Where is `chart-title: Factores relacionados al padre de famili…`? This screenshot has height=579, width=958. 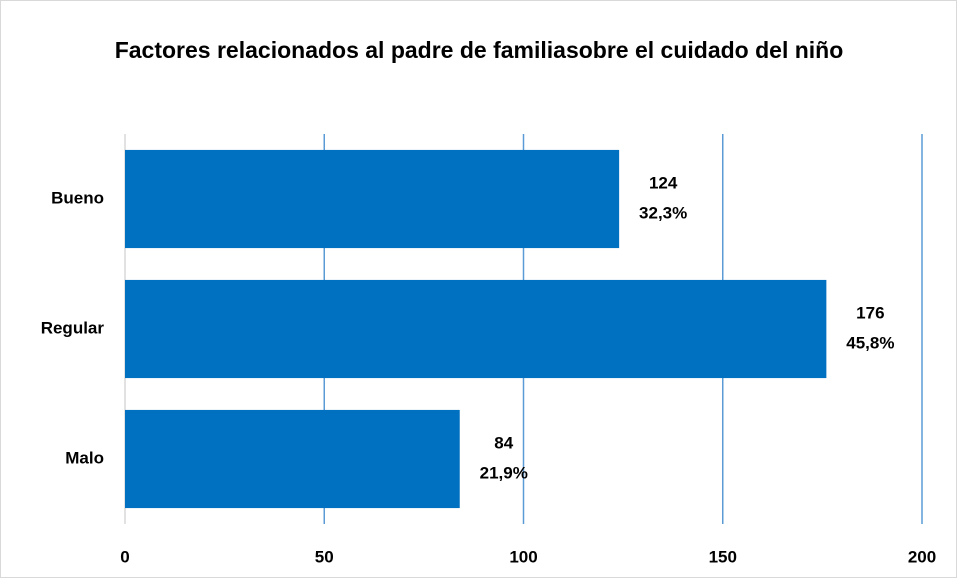 chart-title: Factores relacionados al padre de famili… is located at coordinates (479, 50).